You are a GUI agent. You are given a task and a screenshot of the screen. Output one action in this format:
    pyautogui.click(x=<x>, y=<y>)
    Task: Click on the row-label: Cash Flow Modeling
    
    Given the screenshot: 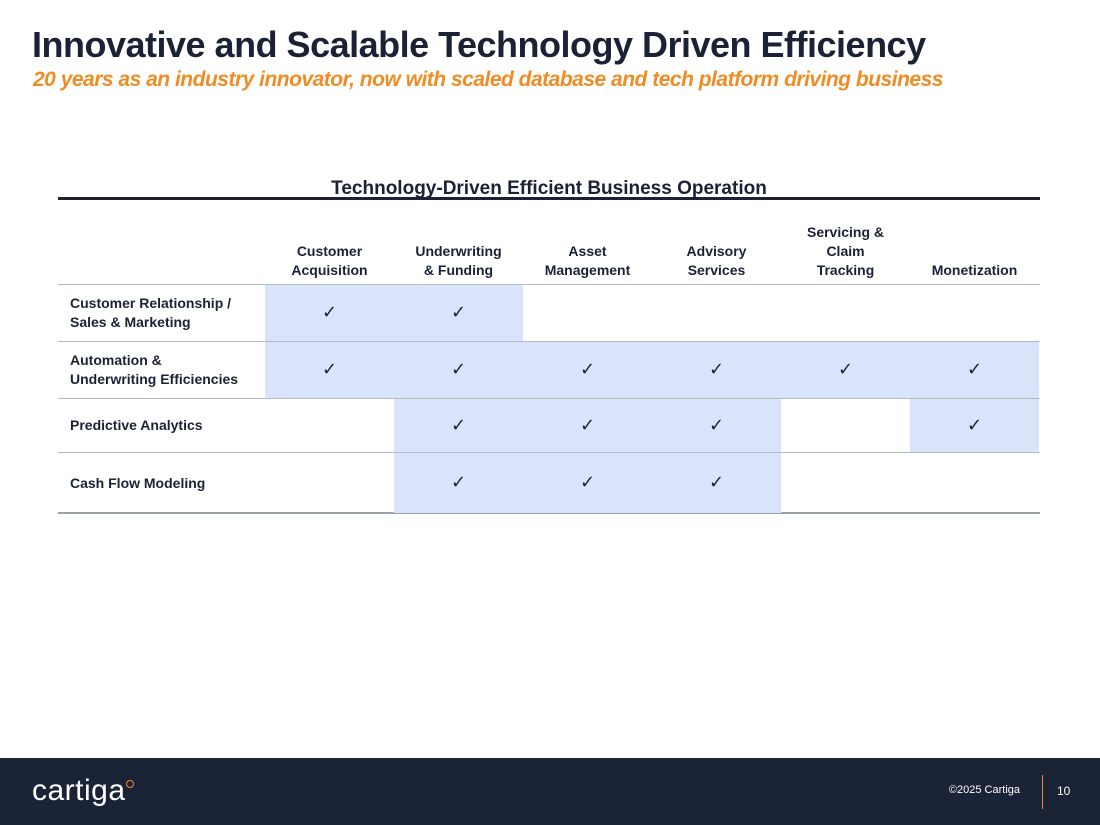 What is the action you would take?
    pyautogui.click(x=138, y=482)
    